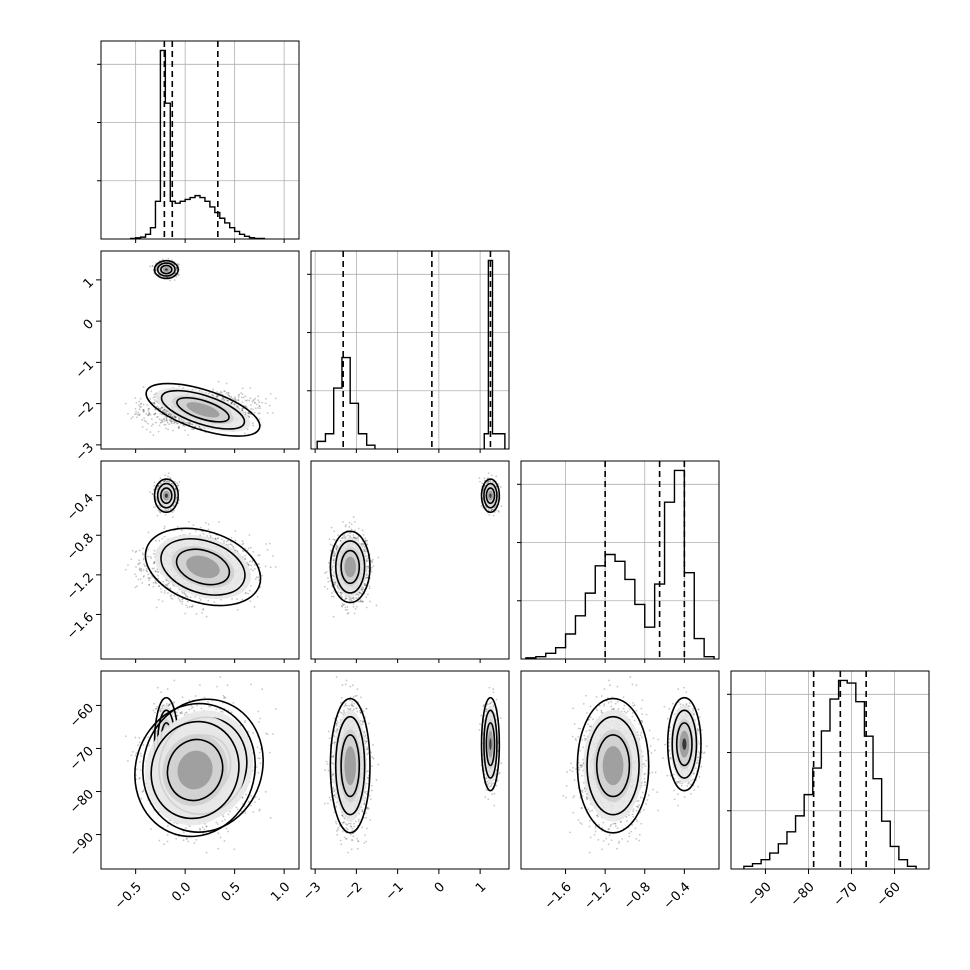 The width and height of the screenshot is (970, 970). What do you see at coordinates (166, 269) in the screenshot?
I see `density-level` at bounding box center [166, 269].